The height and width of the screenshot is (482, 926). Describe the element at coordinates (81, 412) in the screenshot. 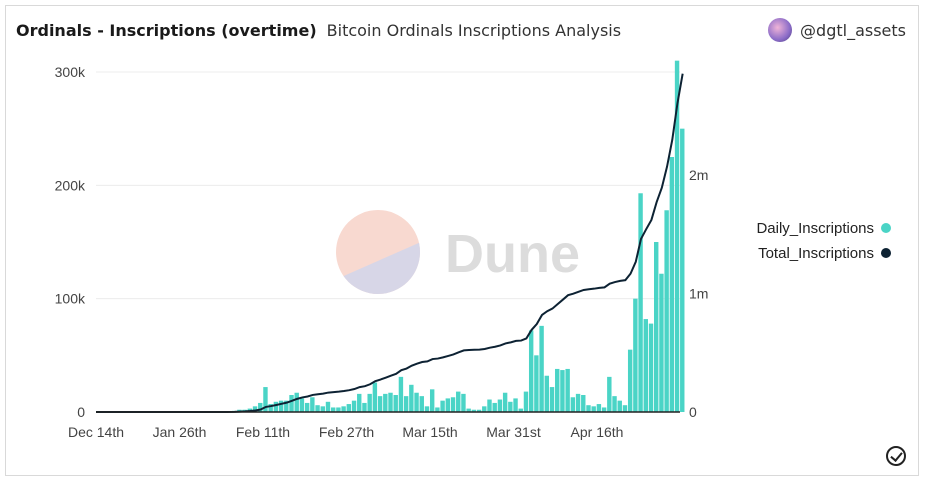

I see `y-left-tick-label: 0` at that location.